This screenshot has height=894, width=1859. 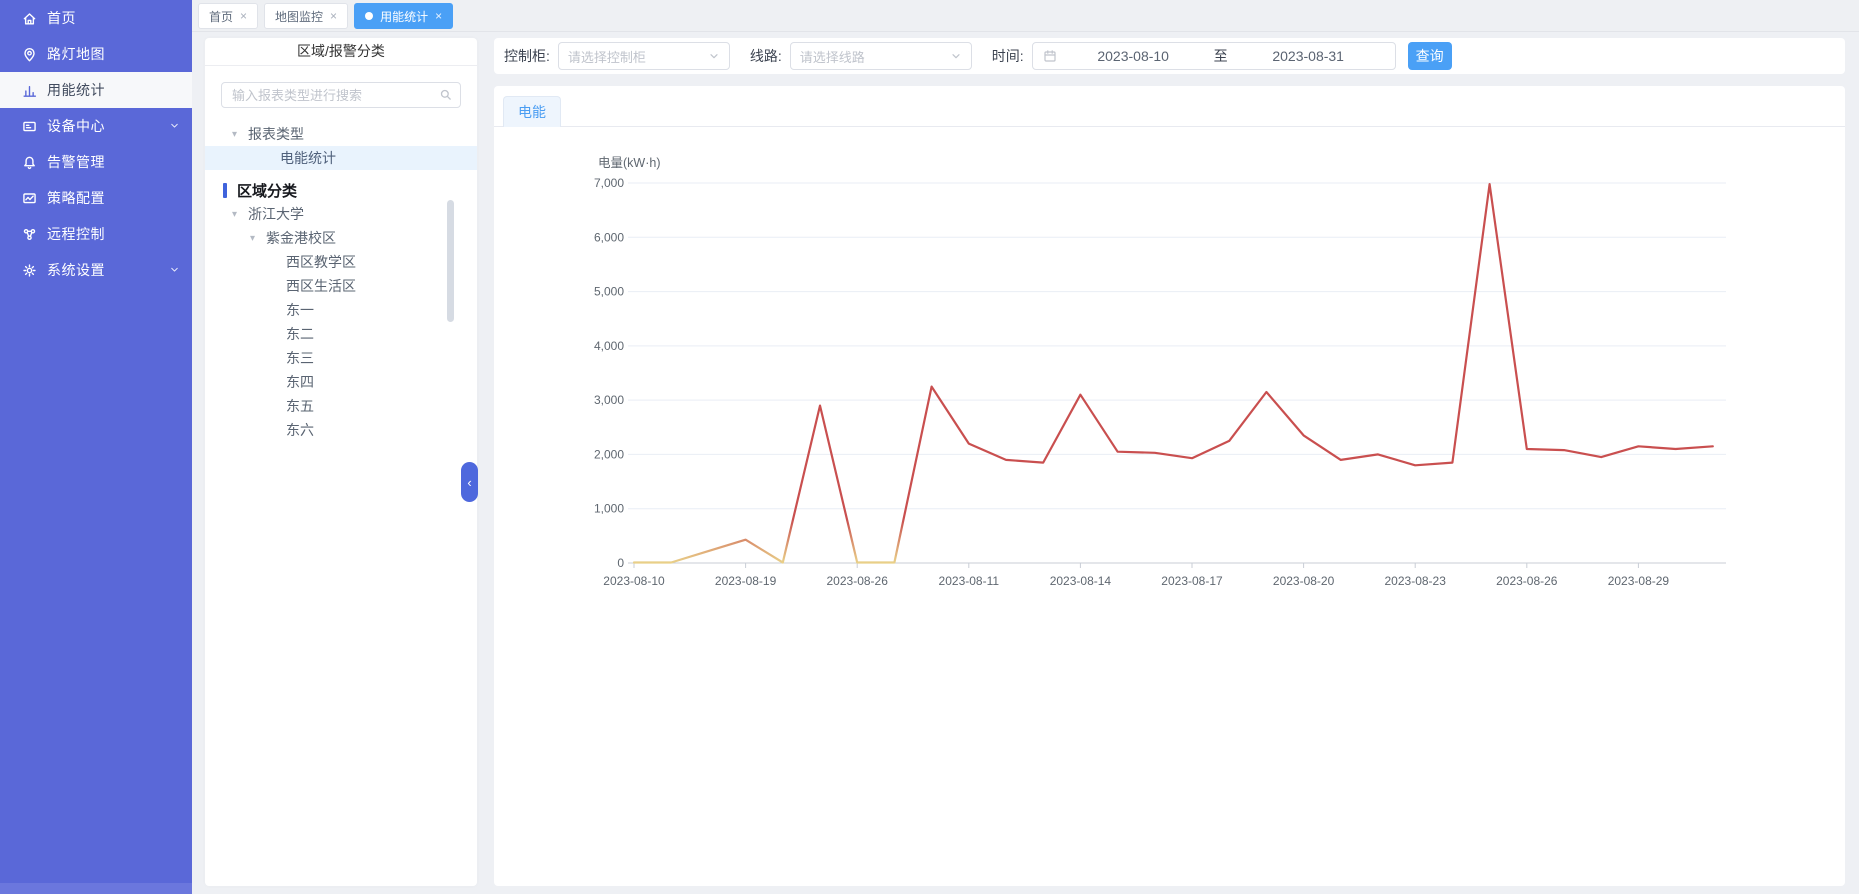 What do you see at coordinates (321, 262) in the screenshot?
I see `tree-item-label: 西区教学区` at bounding box center [321, 262].